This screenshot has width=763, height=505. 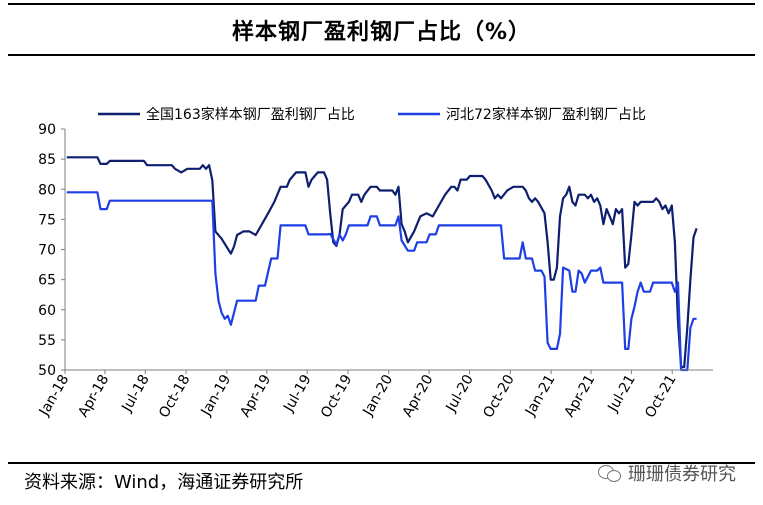 I want to click on chart-title: 样本钢厂盈利钢厂占比（%）, so click(x=381, y=32).